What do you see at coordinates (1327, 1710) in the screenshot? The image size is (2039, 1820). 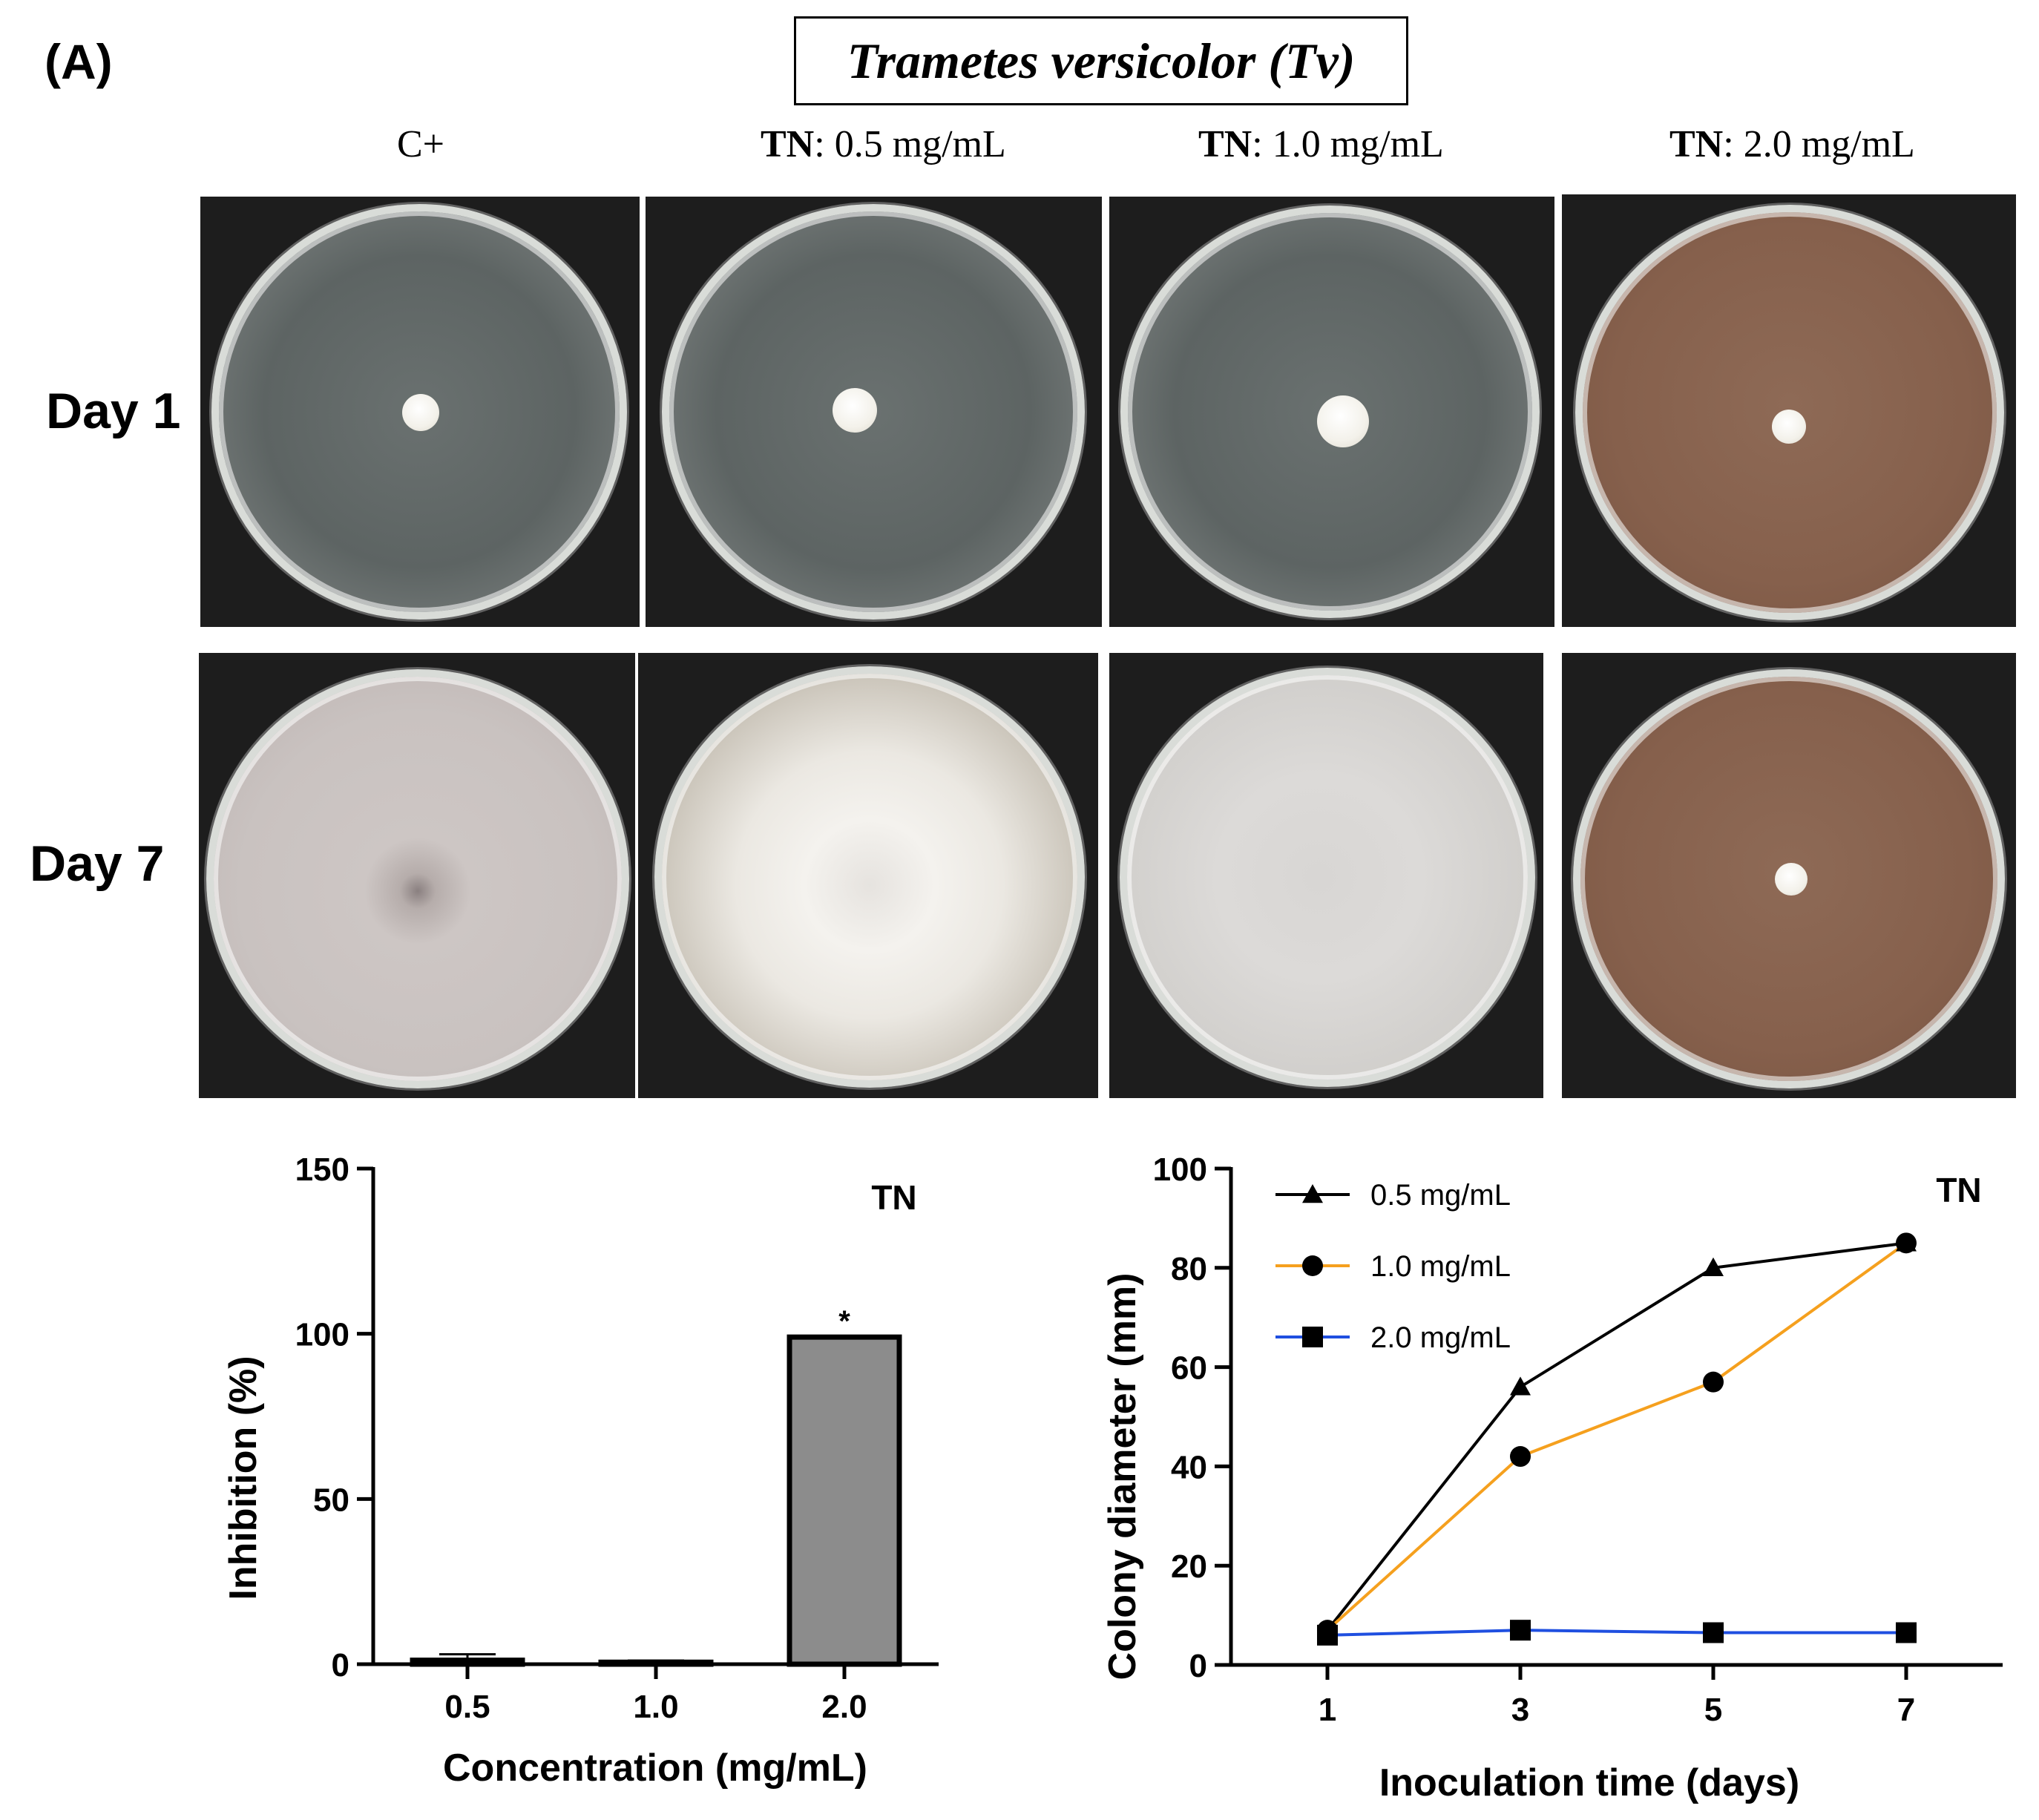 I see `line-x-tick-label: 1` at bounding box center [1327, 1710].